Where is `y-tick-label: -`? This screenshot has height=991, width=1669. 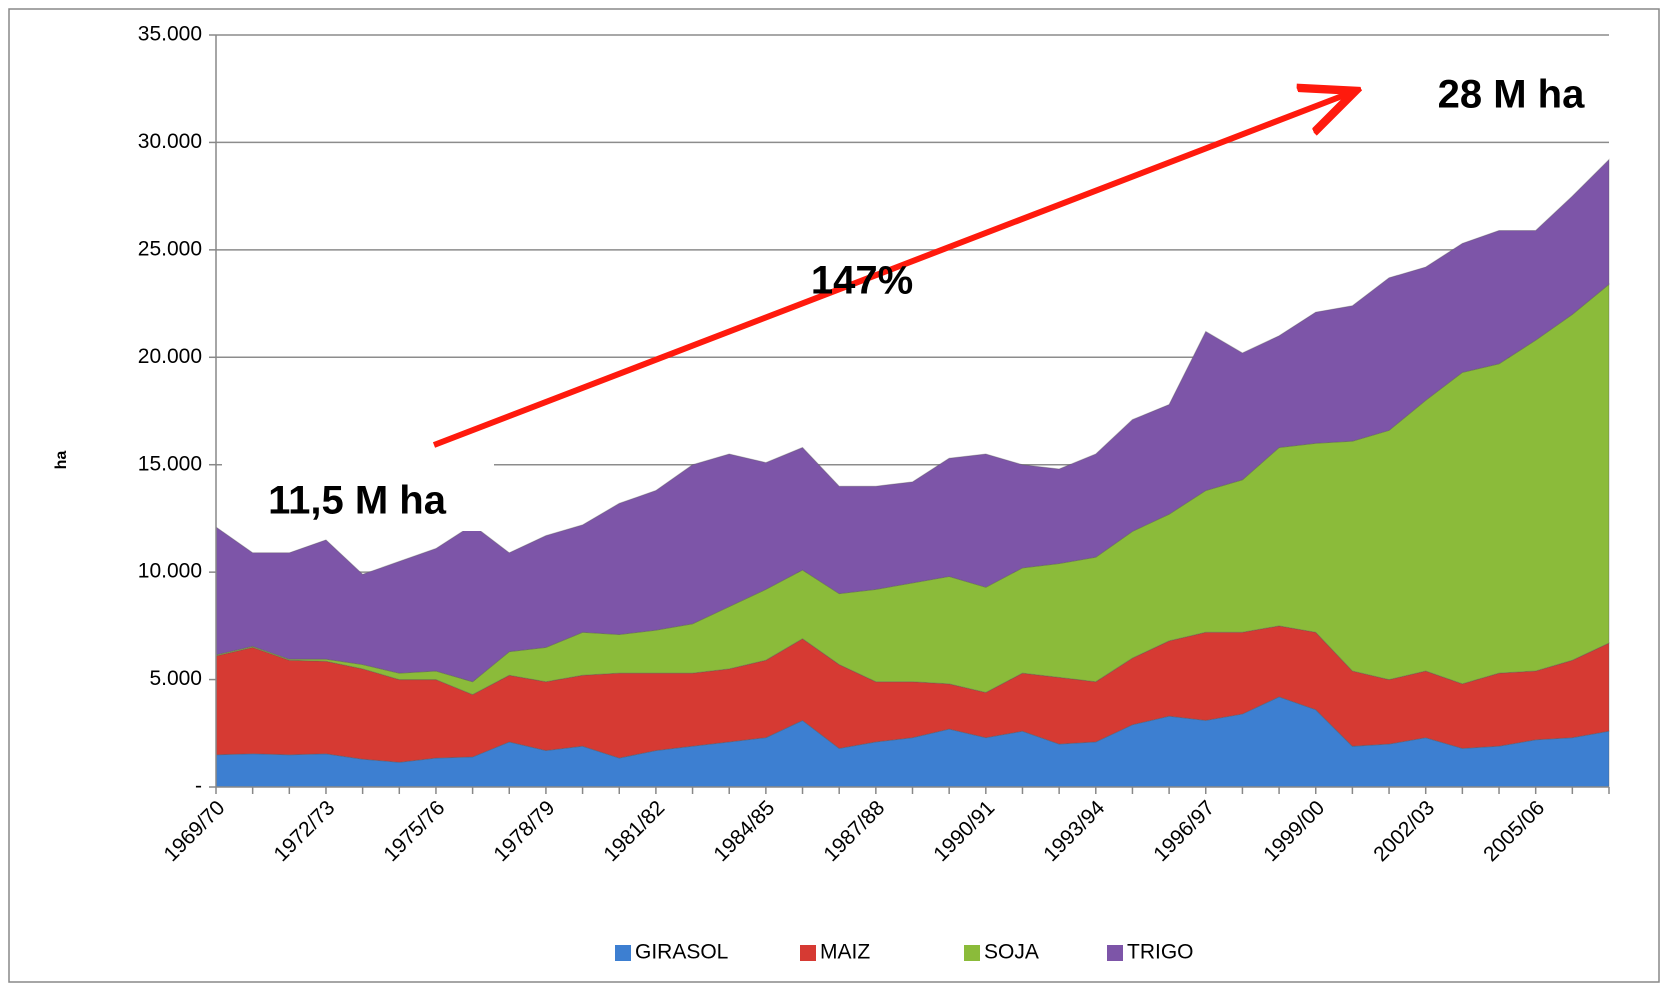
y-tick-label: - is located at coordinates (198, 786).